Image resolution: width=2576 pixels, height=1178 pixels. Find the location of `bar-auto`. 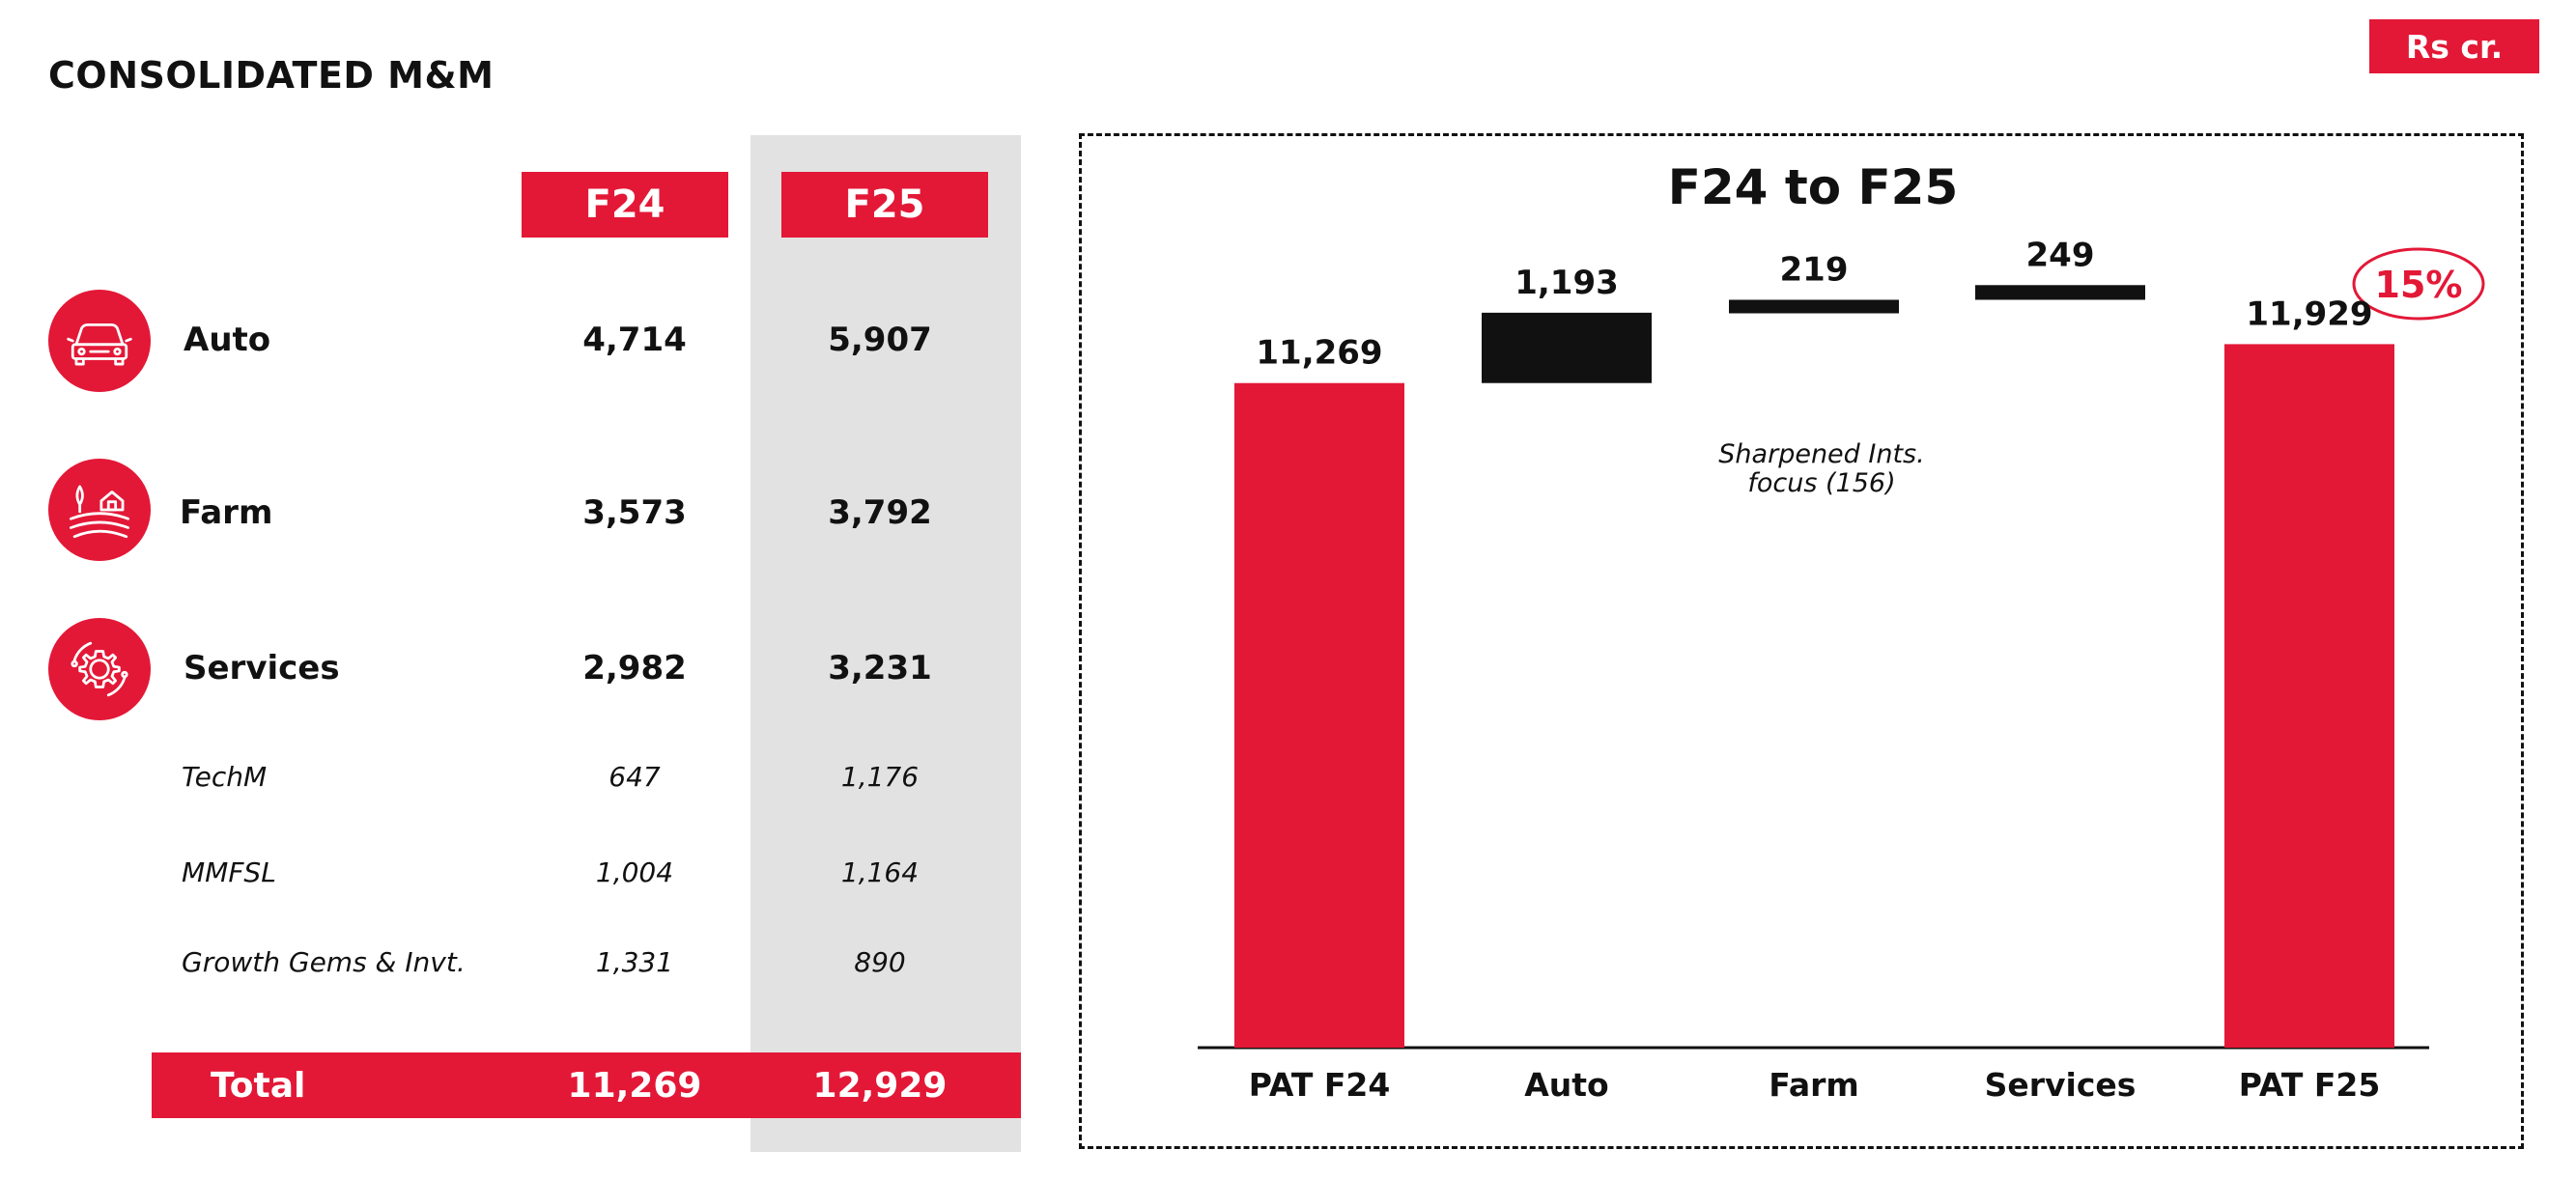

bar-auto is located at coordinates (1567, 347).